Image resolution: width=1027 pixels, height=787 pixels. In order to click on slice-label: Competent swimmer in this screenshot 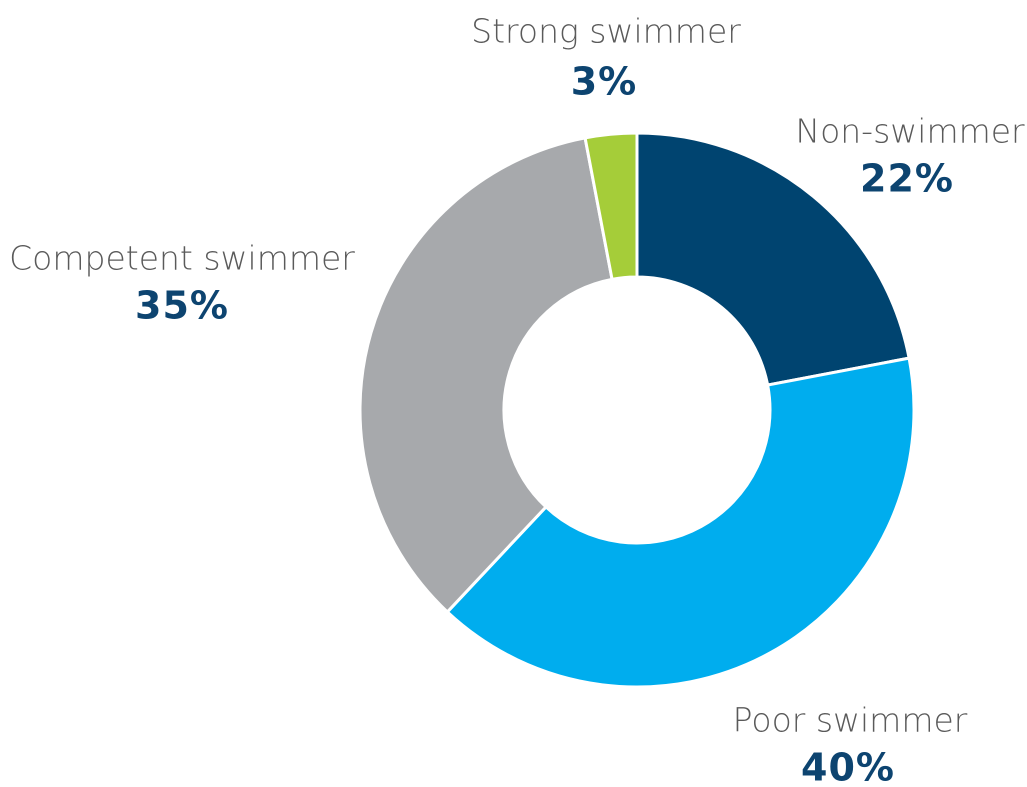, I will do `click(182, 258)`.